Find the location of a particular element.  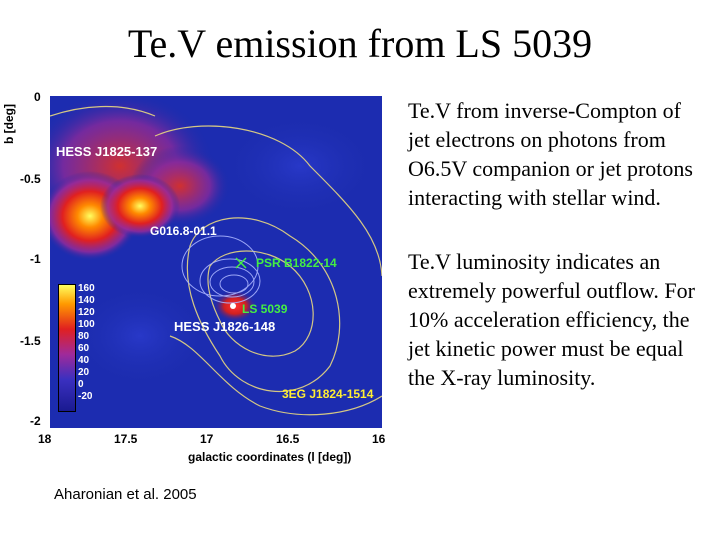

source-label-psr: PSR B1822-14 is located at coordinates (296, 263).